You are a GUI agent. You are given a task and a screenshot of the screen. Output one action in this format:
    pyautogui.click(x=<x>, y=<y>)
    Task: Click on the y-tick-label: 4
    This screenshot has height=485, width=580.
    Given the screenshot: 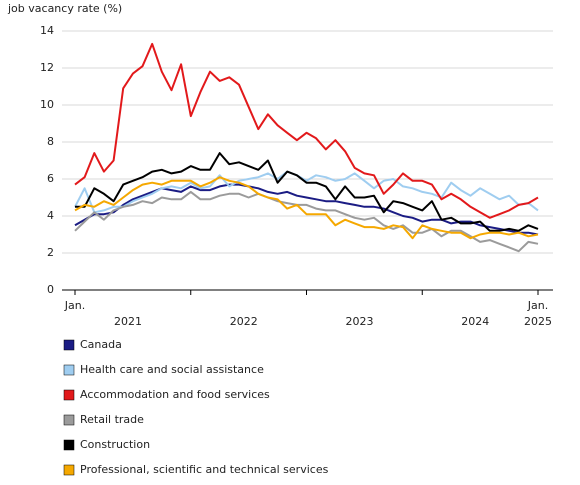 What is the action you would take?
    pyautogui.click(x=50, y=215)
    